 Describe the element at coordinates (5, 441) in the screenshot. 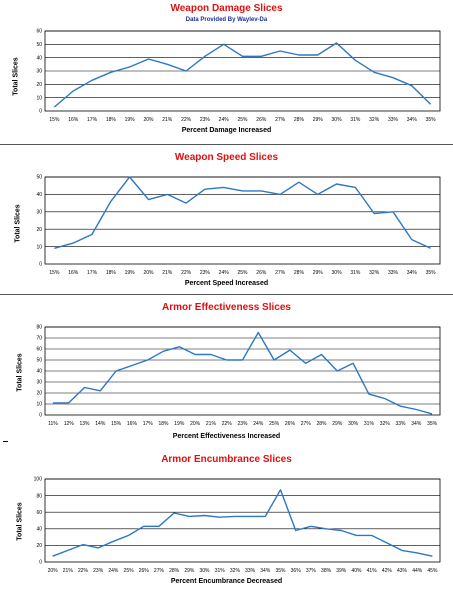

I see `stray-dash-mark` at that location.